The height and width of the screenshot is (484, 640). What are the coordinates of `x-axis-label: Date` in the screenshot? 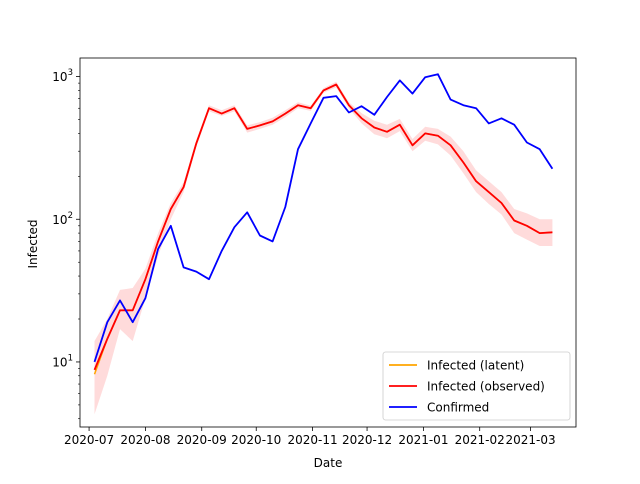 It's located at (328, 463).